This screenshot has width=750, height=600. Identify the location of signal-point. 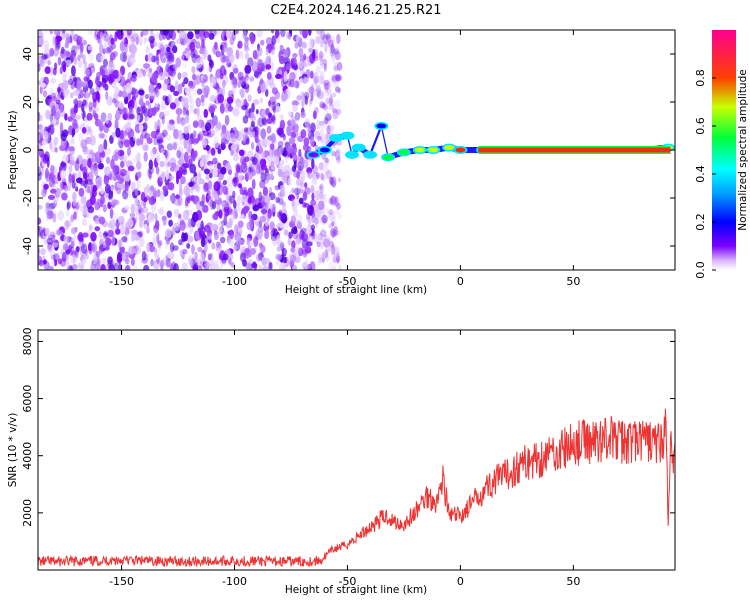
(460, 150).